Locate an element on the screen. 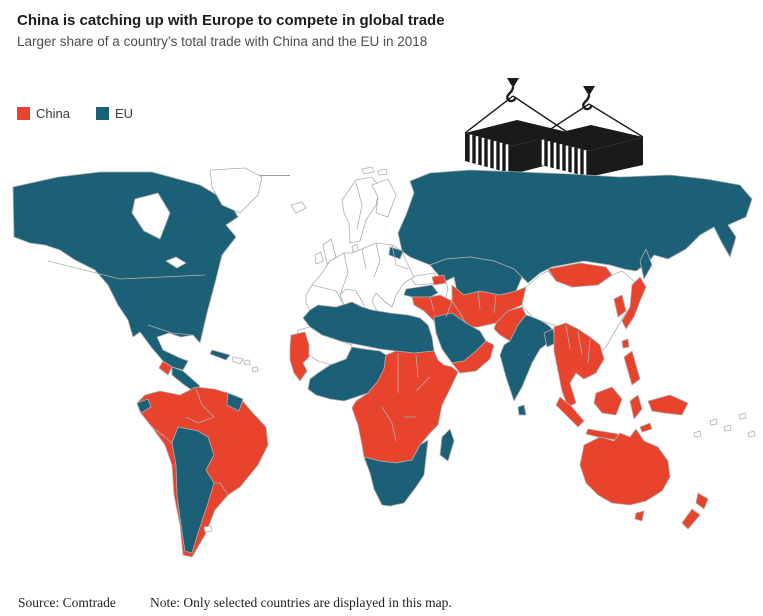 The width and height of the screenshot is (763, 616). region-cuba is located at coordinates (220, 355).